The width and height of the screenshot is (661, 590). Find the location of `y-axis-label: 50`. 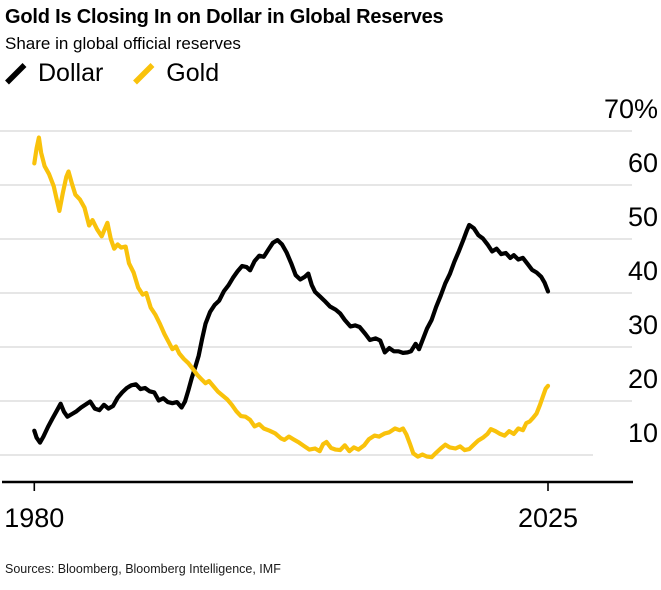

y-axis-label: 50 is located at coordinates (643, 217).